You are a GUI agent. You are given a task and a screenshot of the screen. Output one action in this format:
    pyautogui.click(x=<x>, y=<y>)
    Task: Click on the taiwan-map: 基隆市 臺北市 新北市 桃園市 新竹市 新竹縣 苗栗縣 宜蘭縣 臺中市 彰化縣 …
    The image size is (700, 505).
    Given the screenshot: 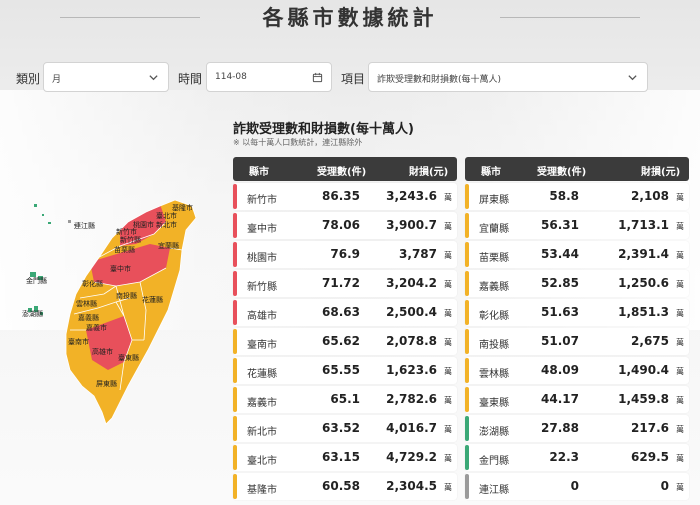 What is the action you would take?
    pyautogui.click(x=109, y=312)
    